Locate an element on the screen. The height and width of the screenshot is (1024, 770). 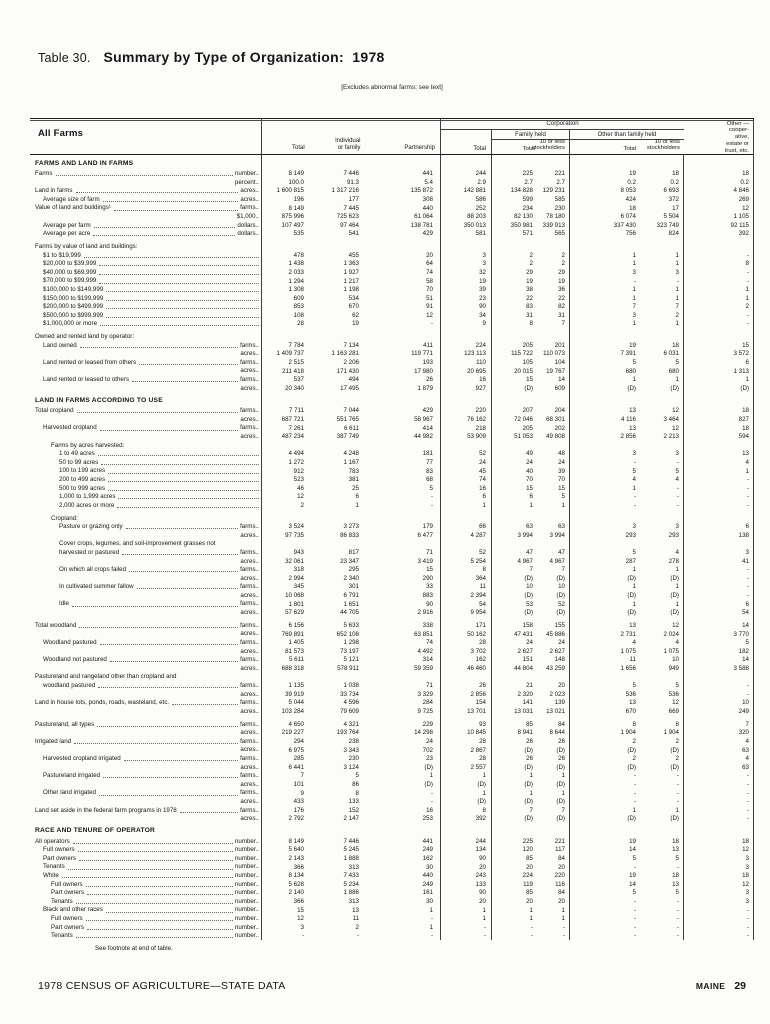
data-cell: 123 113 is located at coordinates (466, 353).